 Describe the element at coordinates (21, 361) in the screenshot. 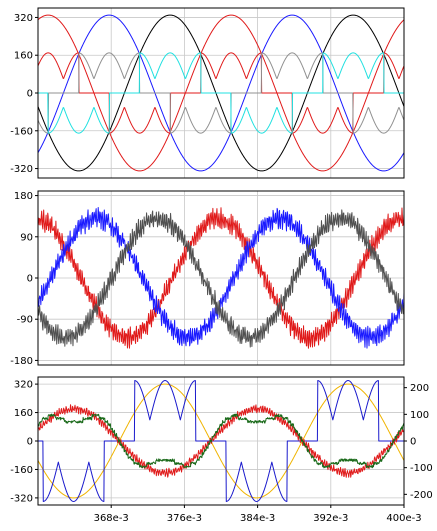

I see `y-tick-label: -180` at that location.